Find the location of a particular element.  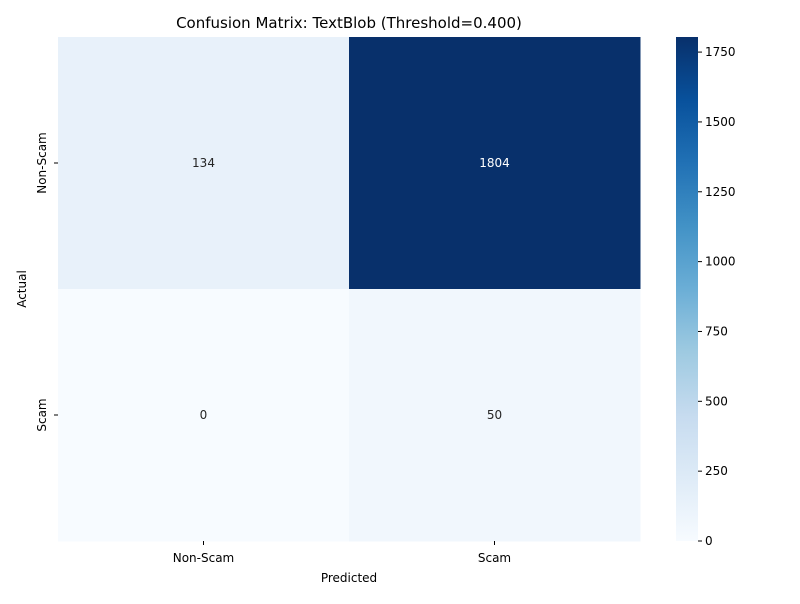

x-axis-ticks: Non-Scam Scam is located at coordinates (342, 553).